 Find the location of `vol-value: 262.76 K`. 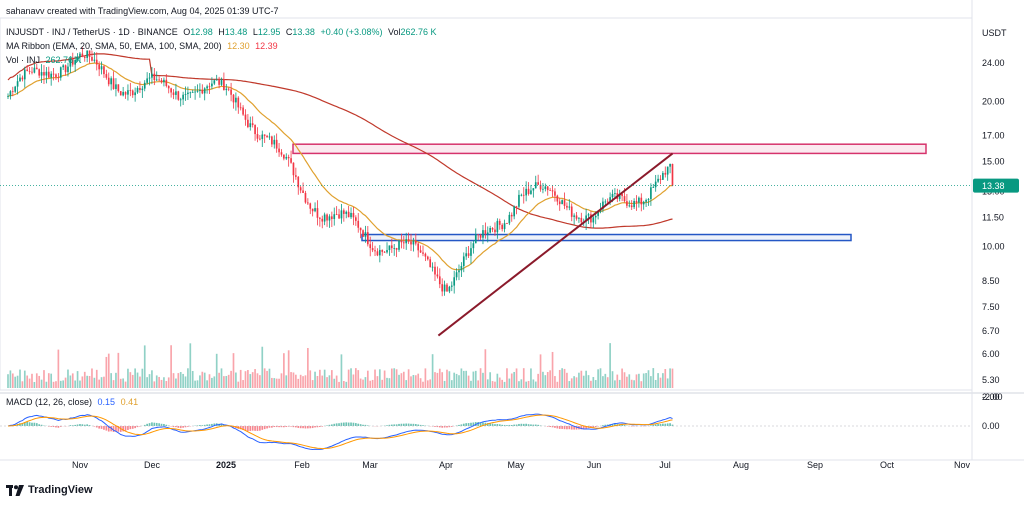

vol-value: 262.76 K is located at coordinates (419, 32).